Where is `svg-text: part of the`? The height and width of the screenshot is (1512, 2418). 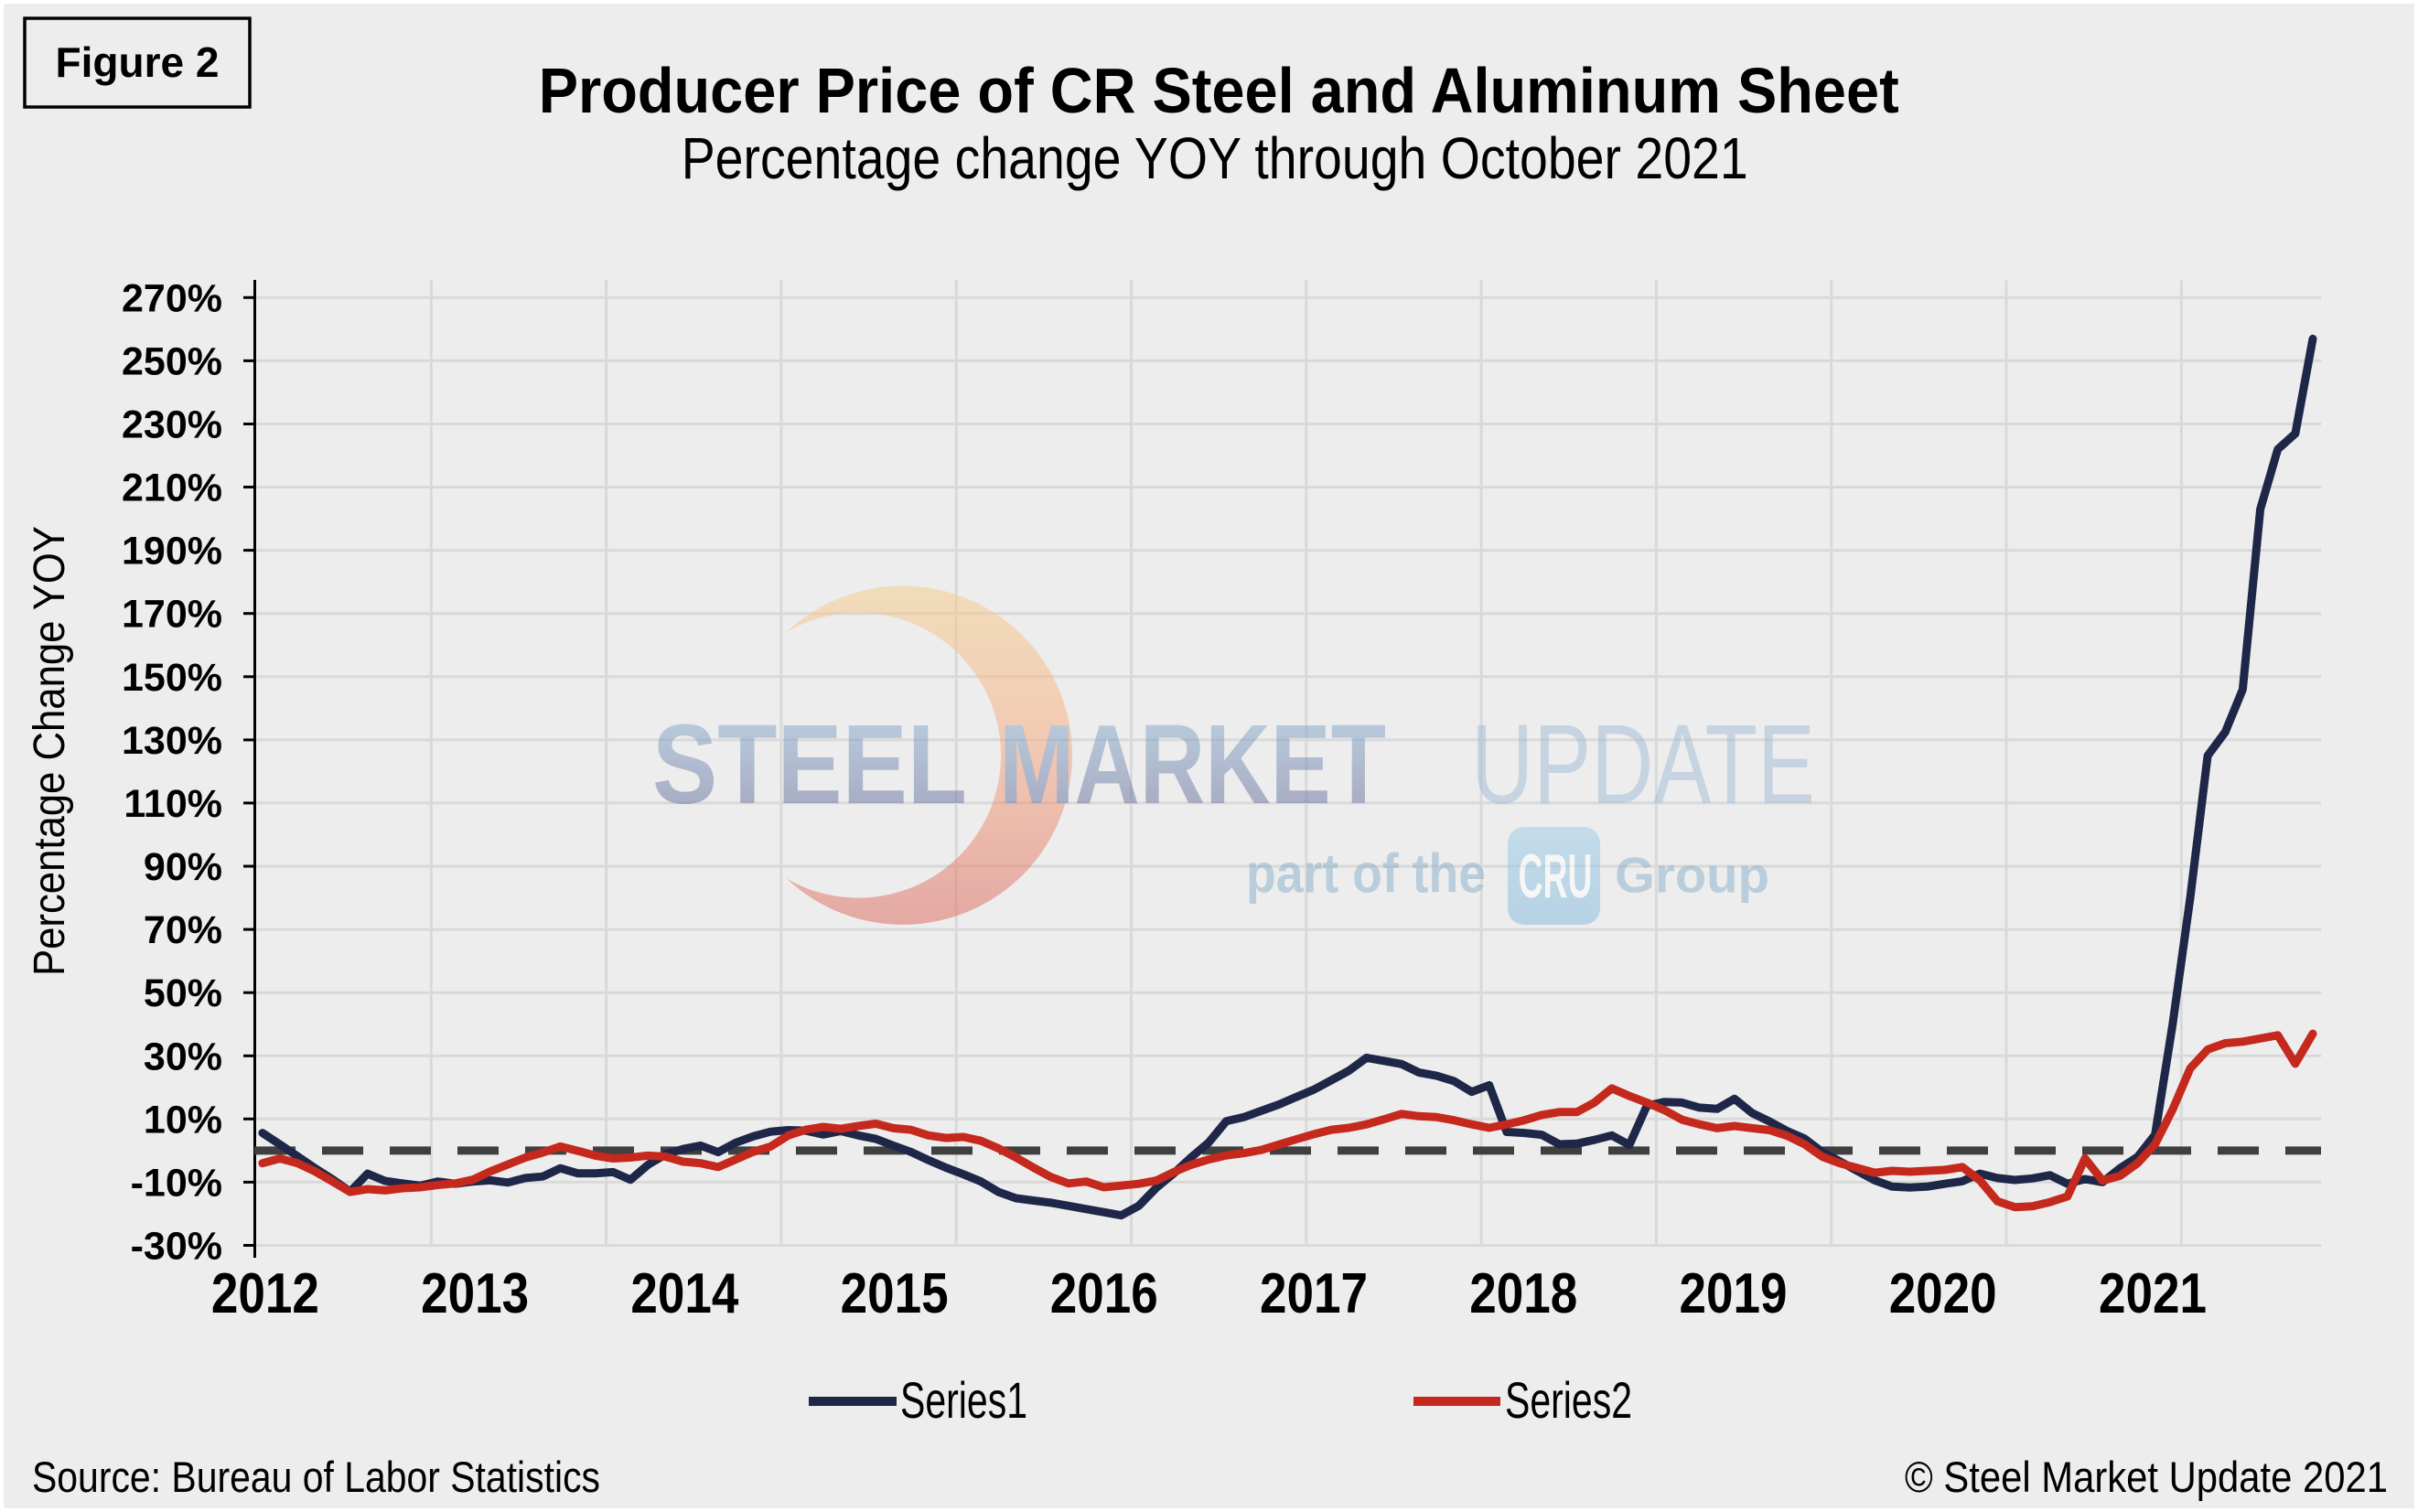
svg-text: part of the is located at coordinates (1366, 874).